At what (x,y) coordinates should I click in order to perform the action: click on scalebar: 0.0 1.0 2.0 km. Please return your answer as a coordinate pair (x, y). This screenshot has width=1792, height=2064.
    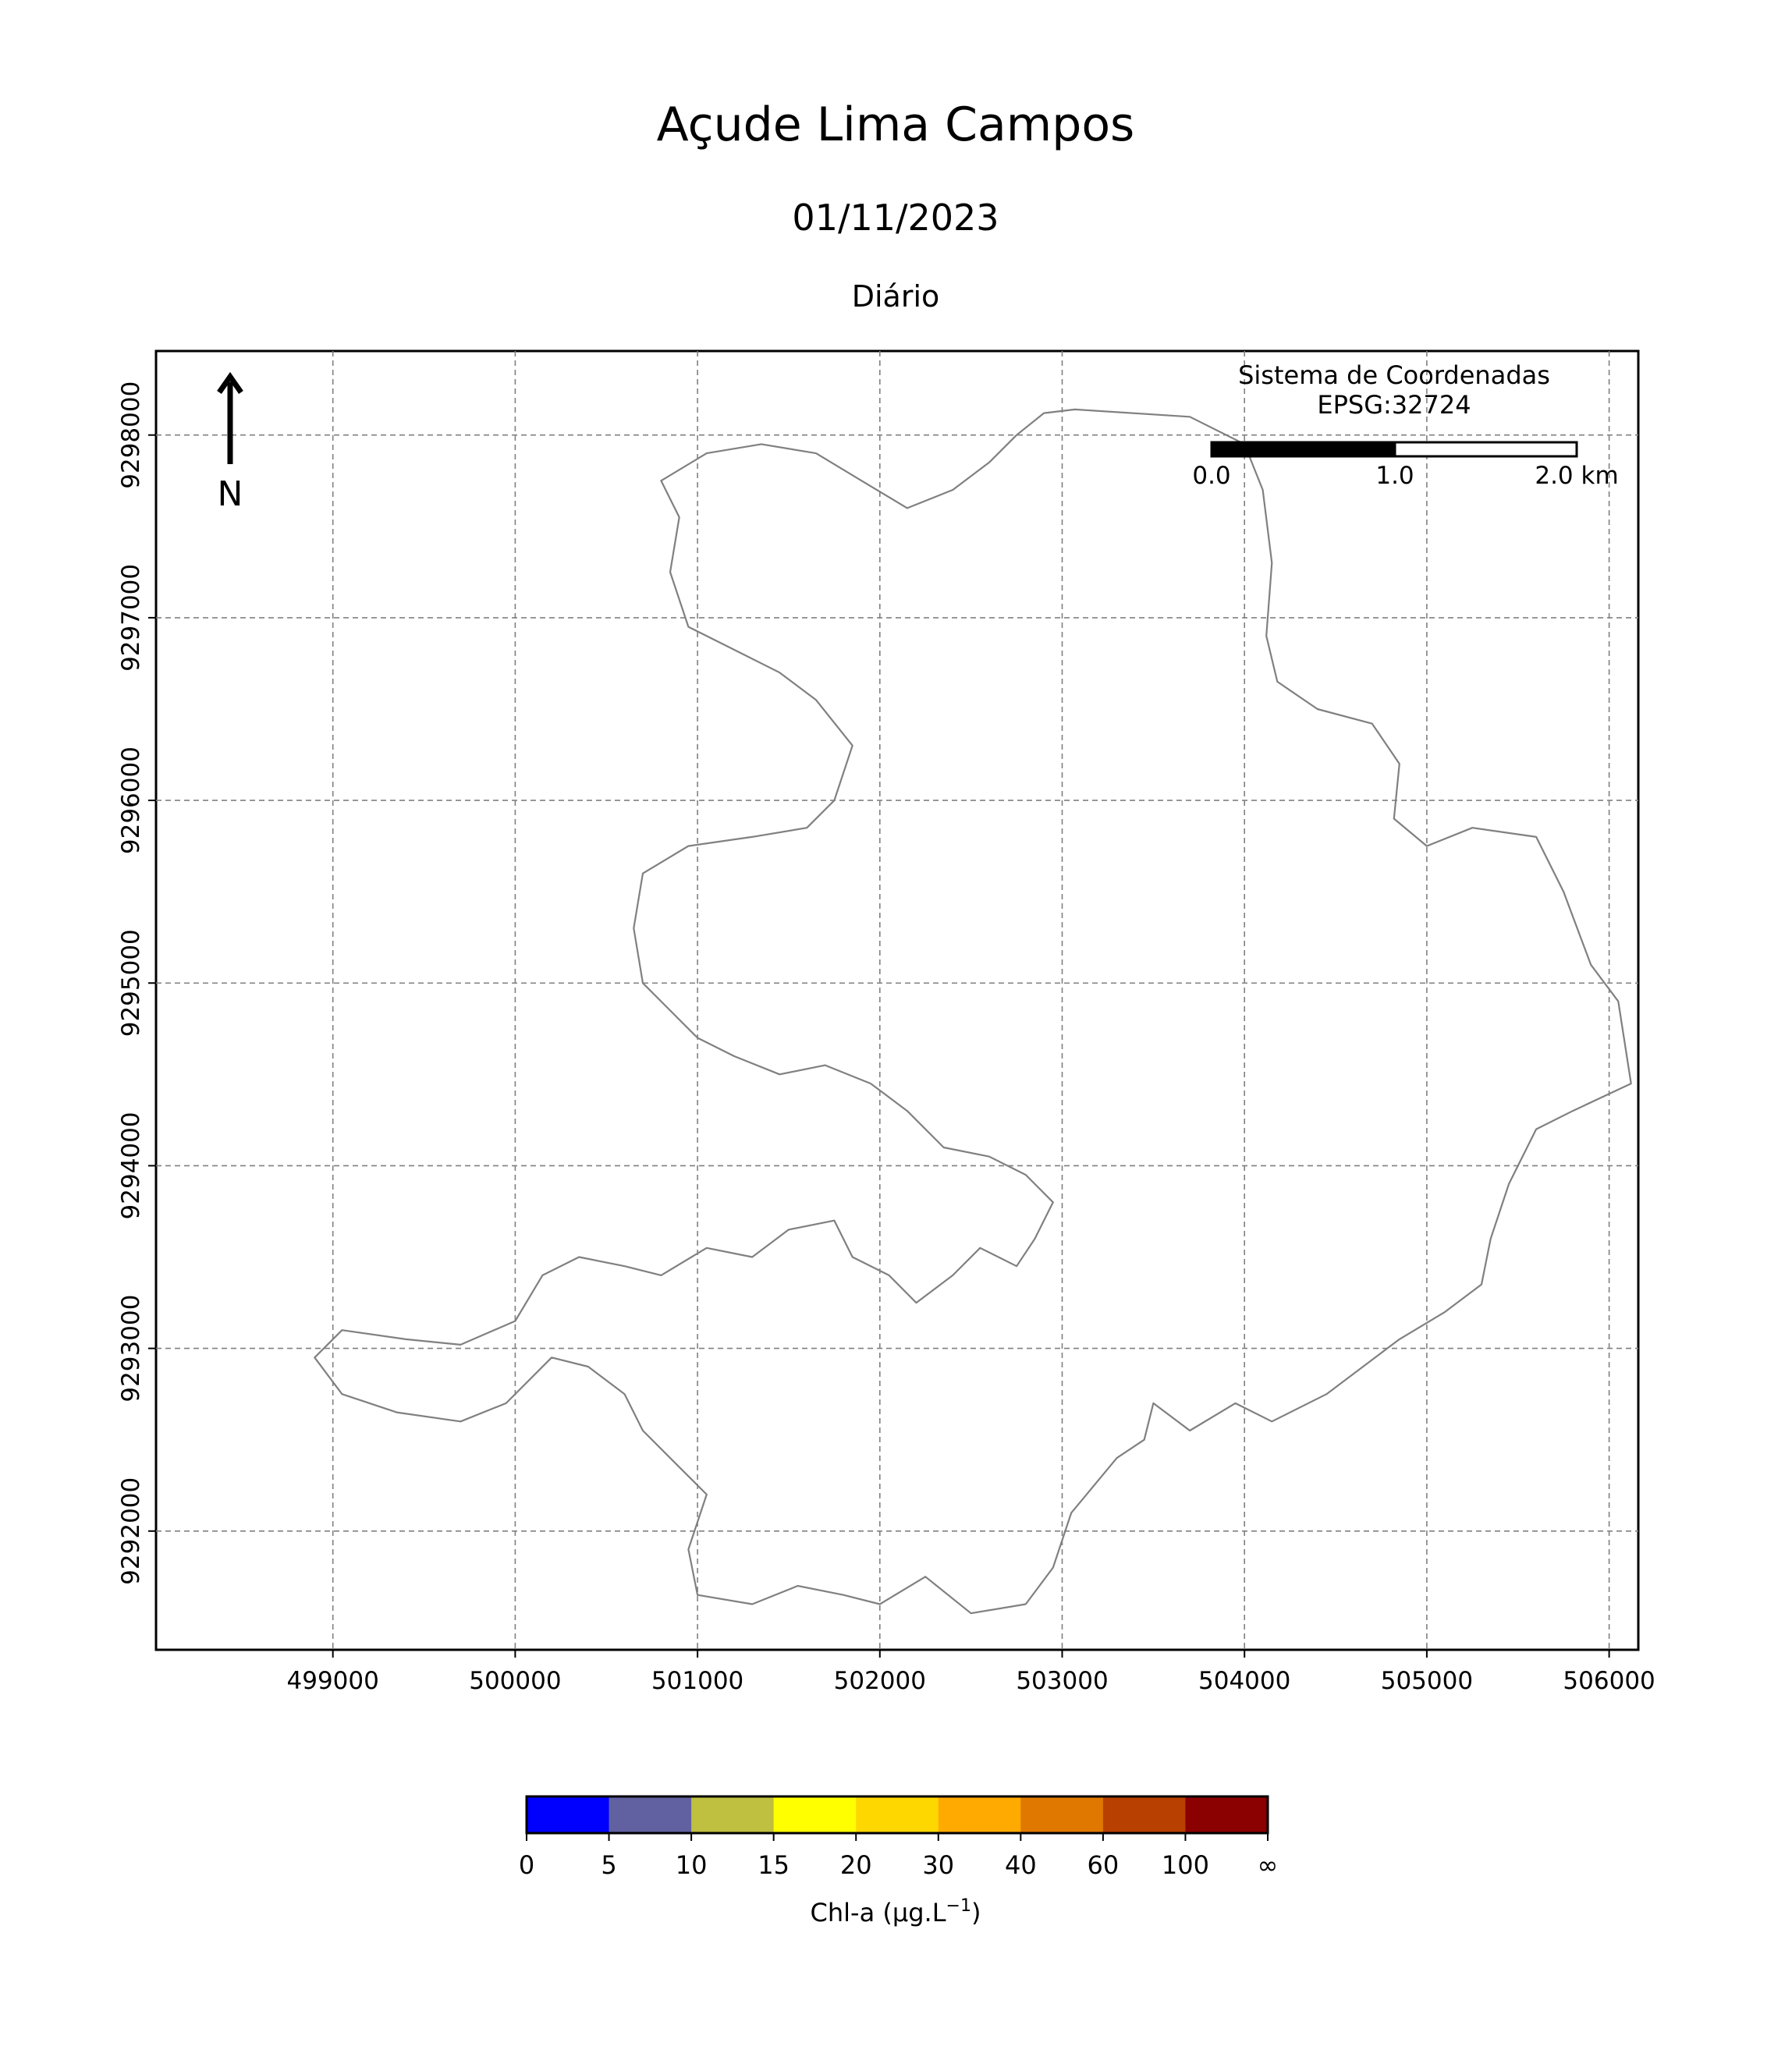
    Looking at the image, I should click on (1405, 466).